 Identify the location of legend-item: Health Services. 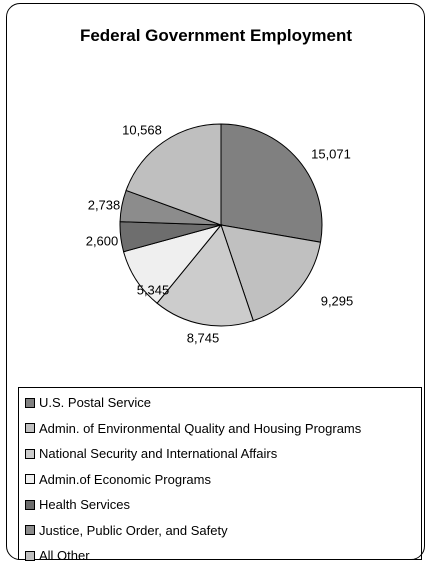
(220, 505).